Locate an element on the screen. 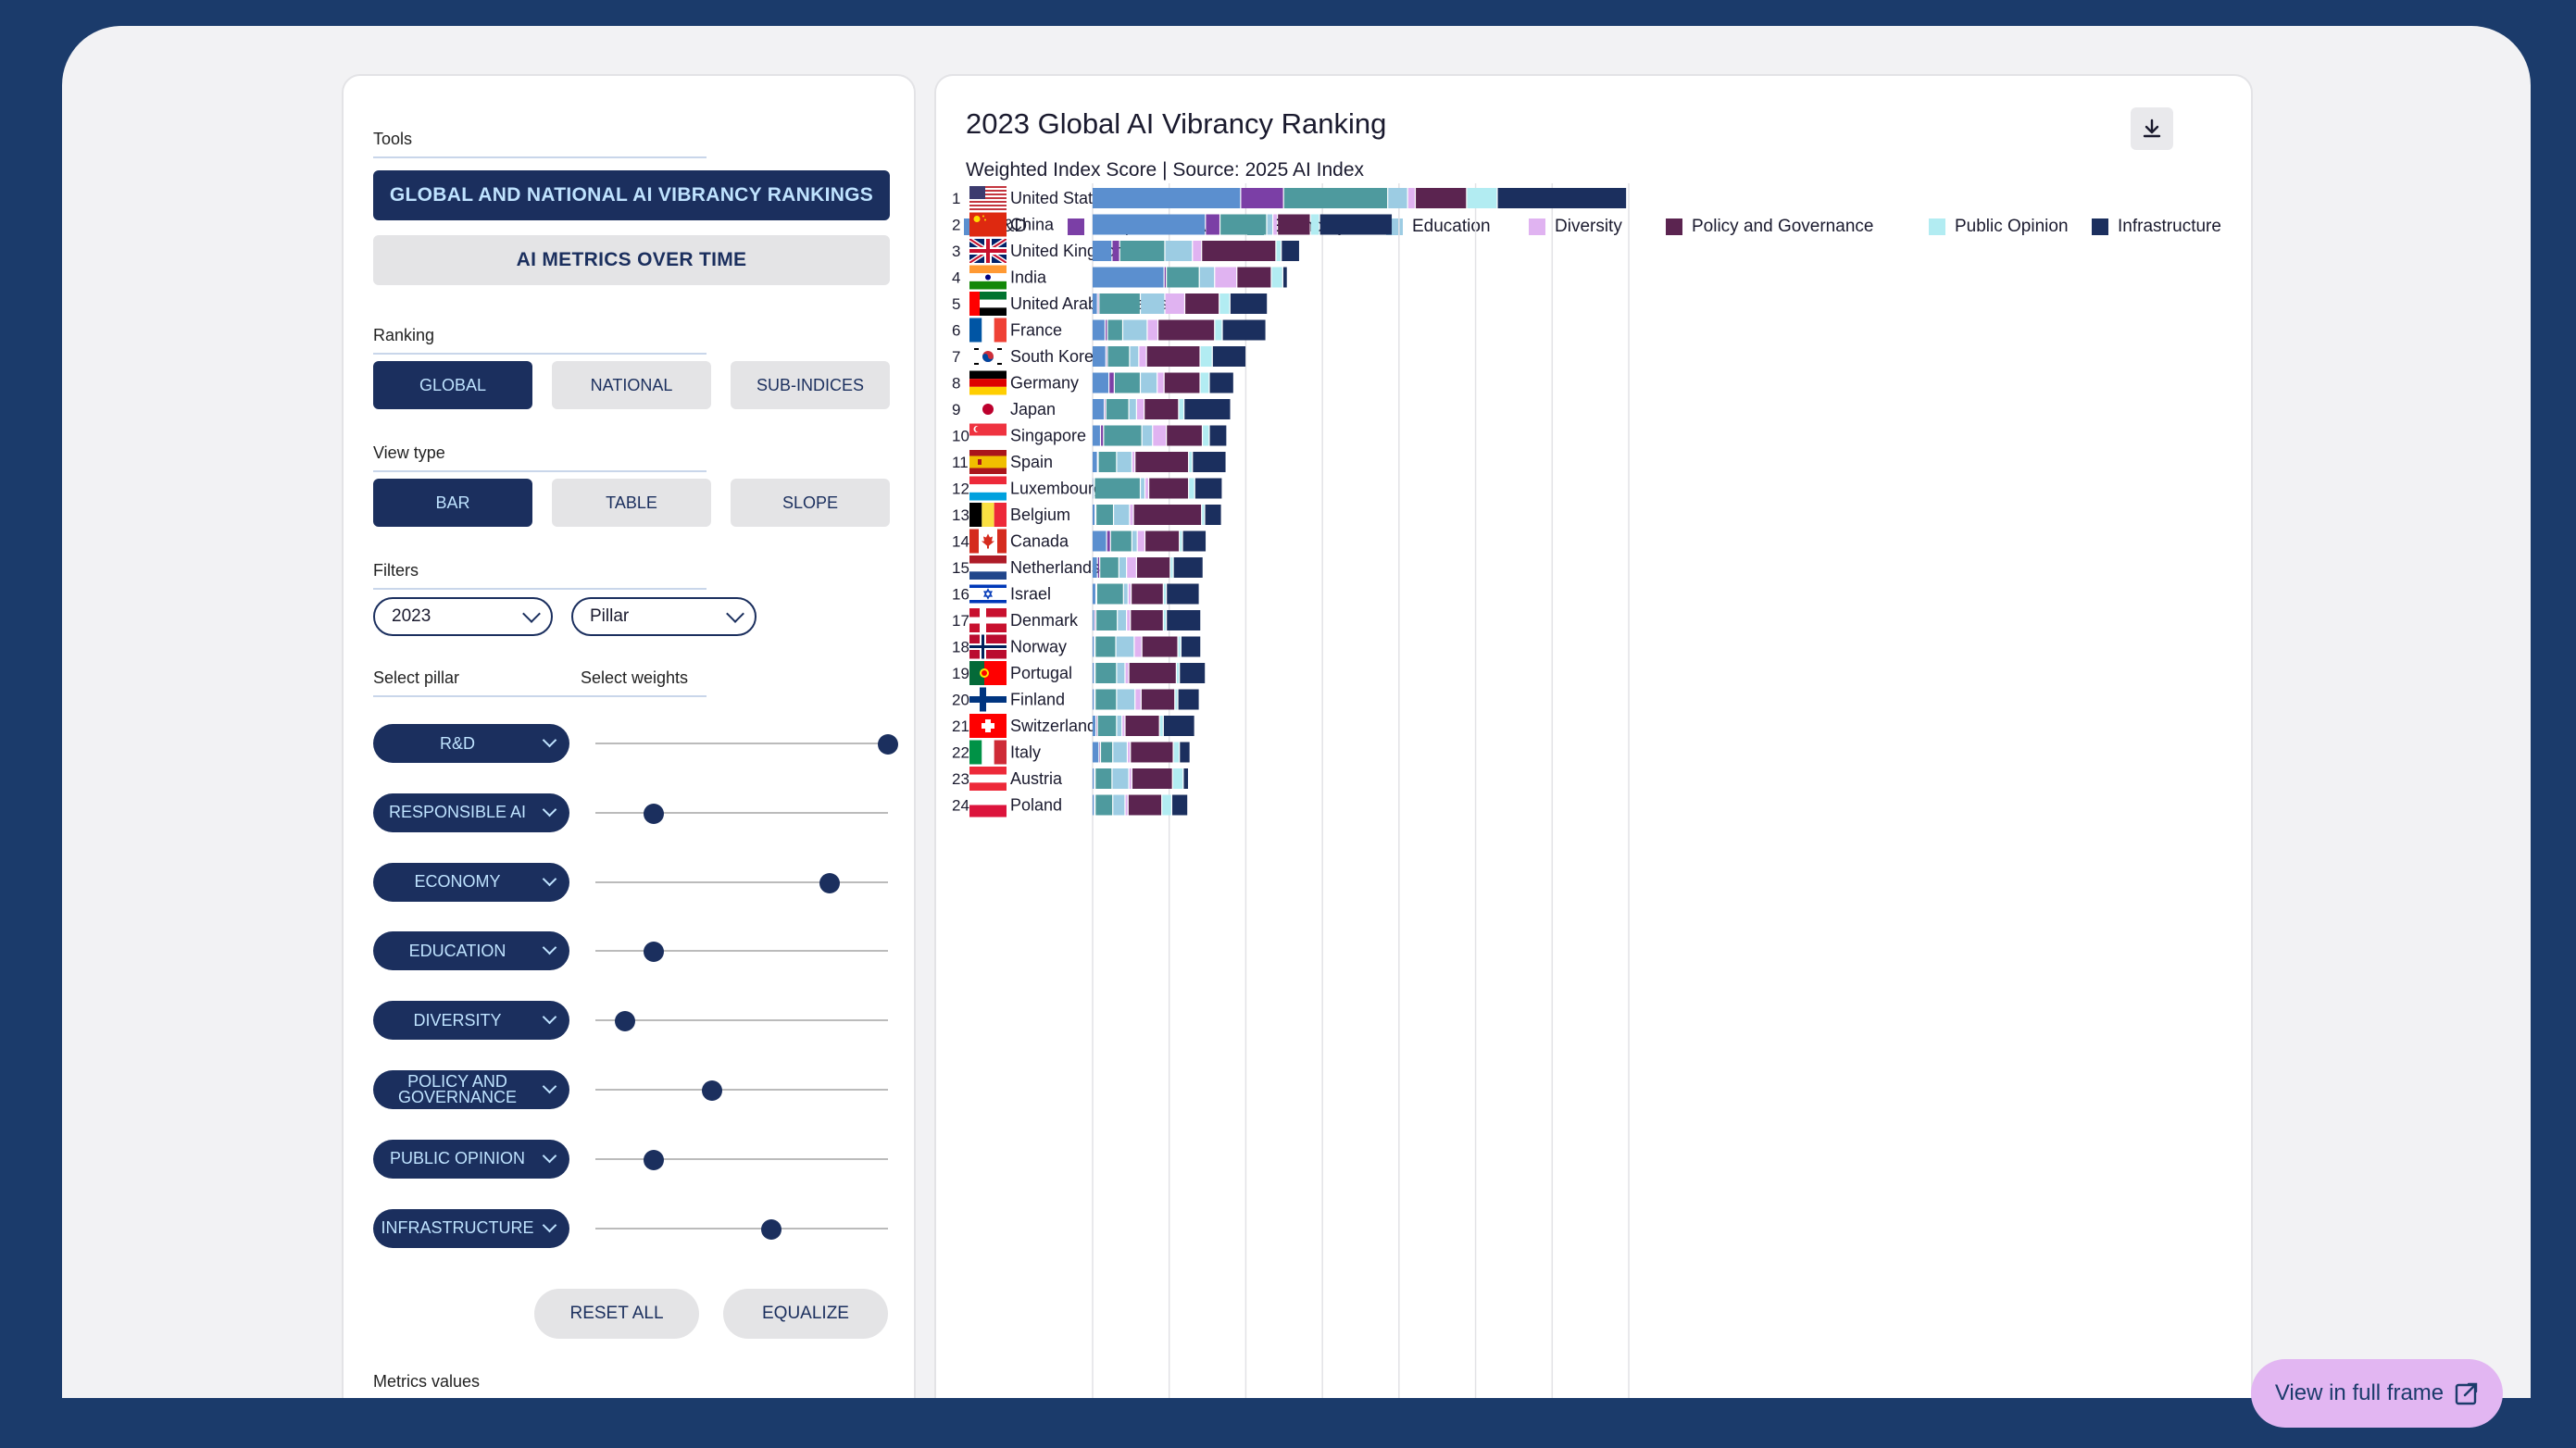 The height and width of the screenshot is (1448, 2576). view-table-button: TABLE is located at coordinates (632, 503).